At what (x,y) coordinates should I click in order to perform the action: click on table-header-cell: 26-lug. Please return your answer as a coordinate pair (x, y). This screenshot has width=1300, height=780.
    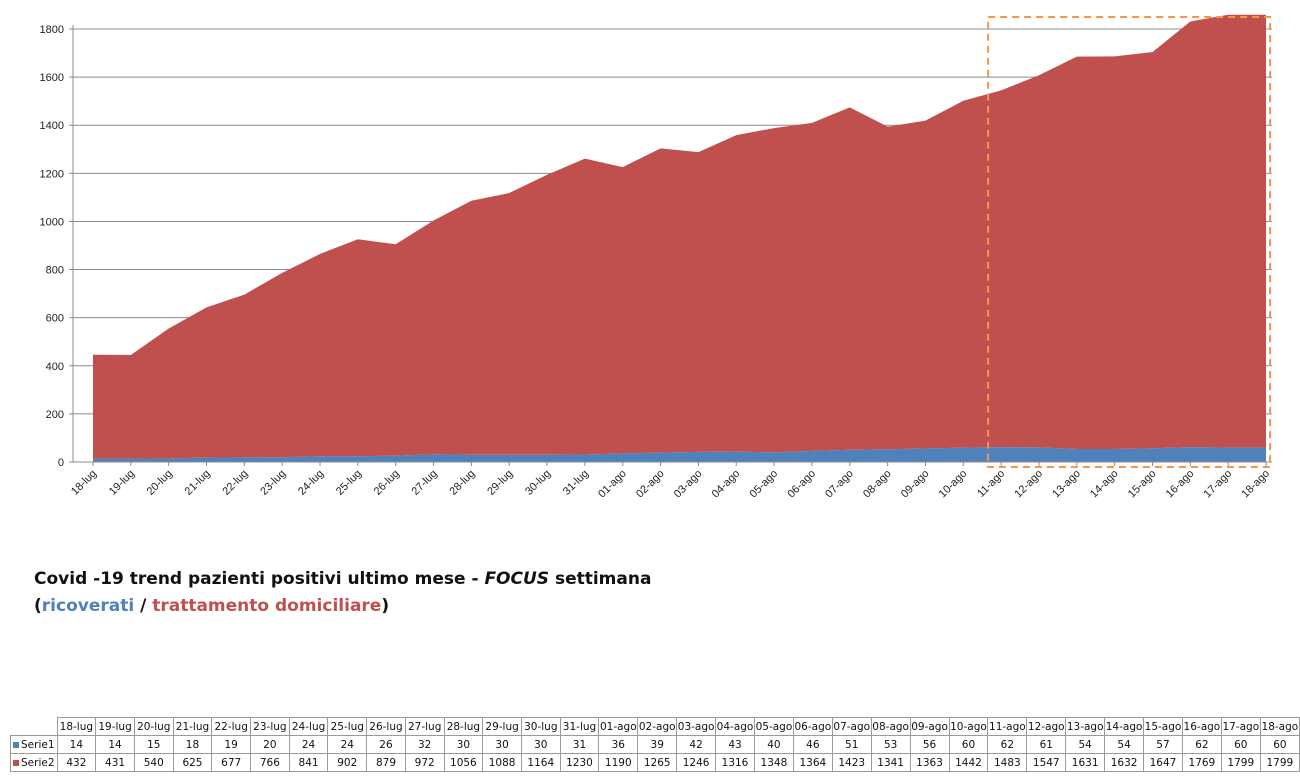
    Looking at the image, I should click on (386, 726).